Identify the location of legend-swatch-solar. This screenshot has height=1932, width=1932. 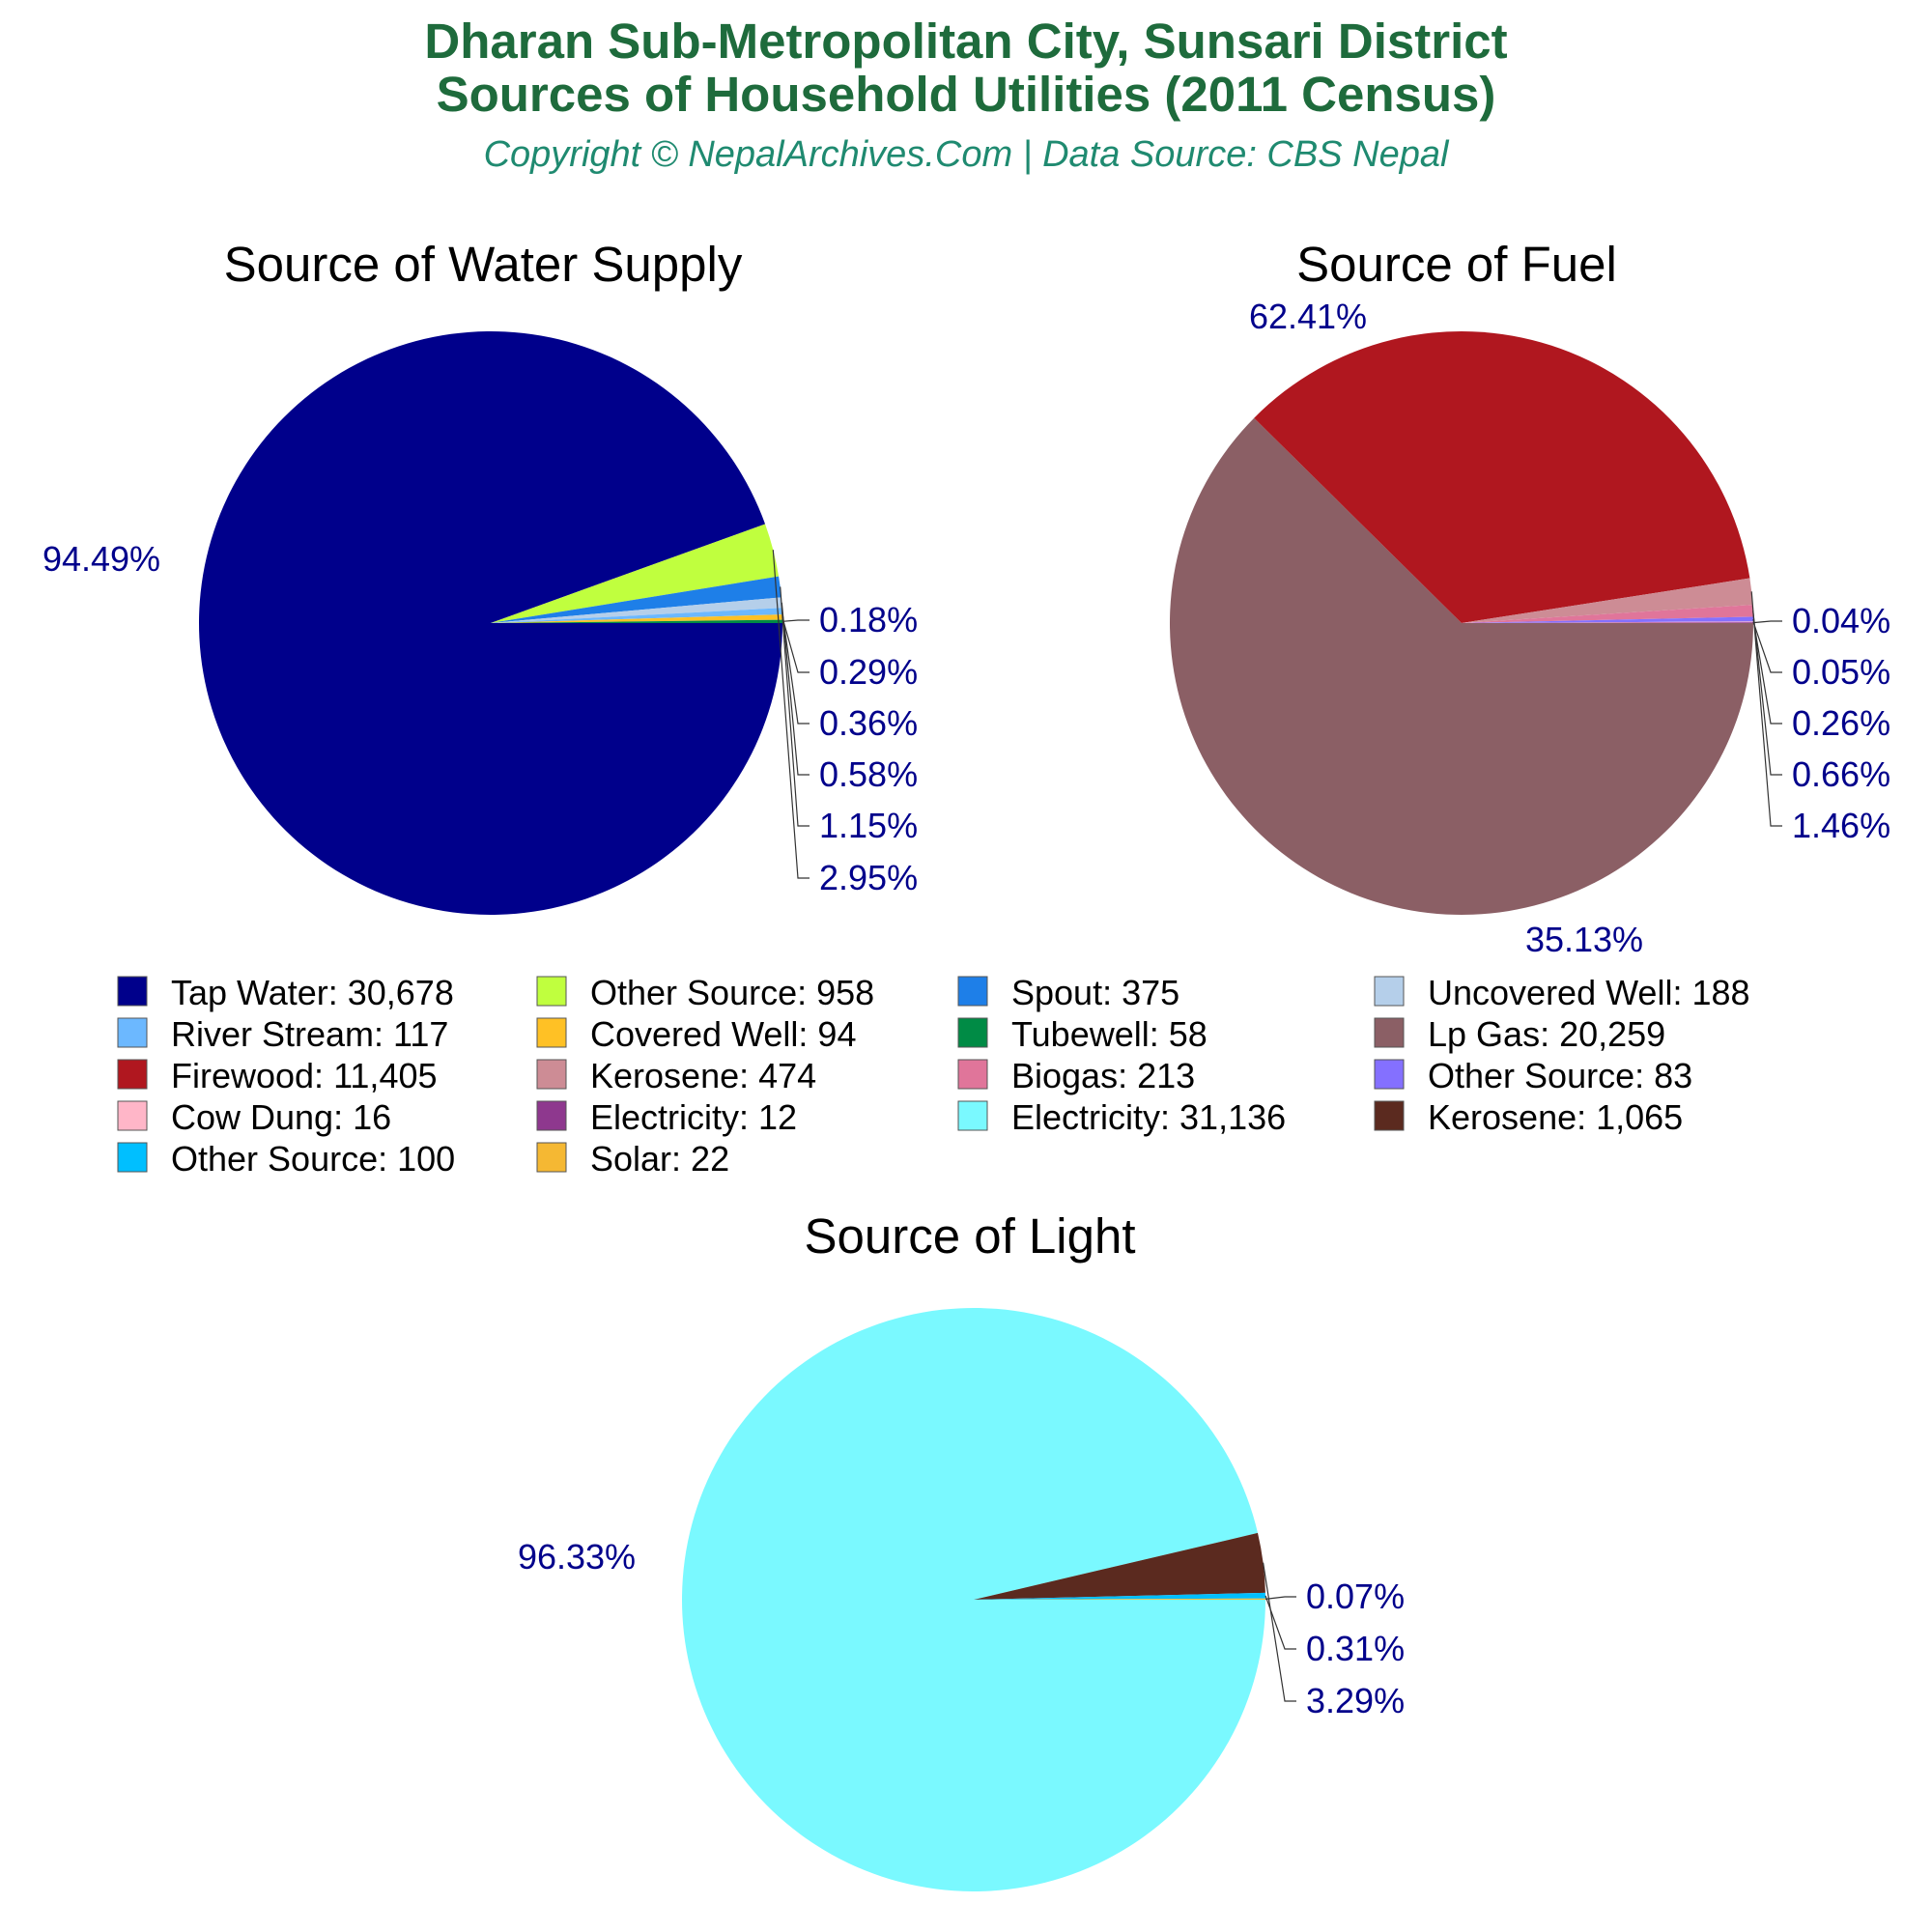
(551, 1157).